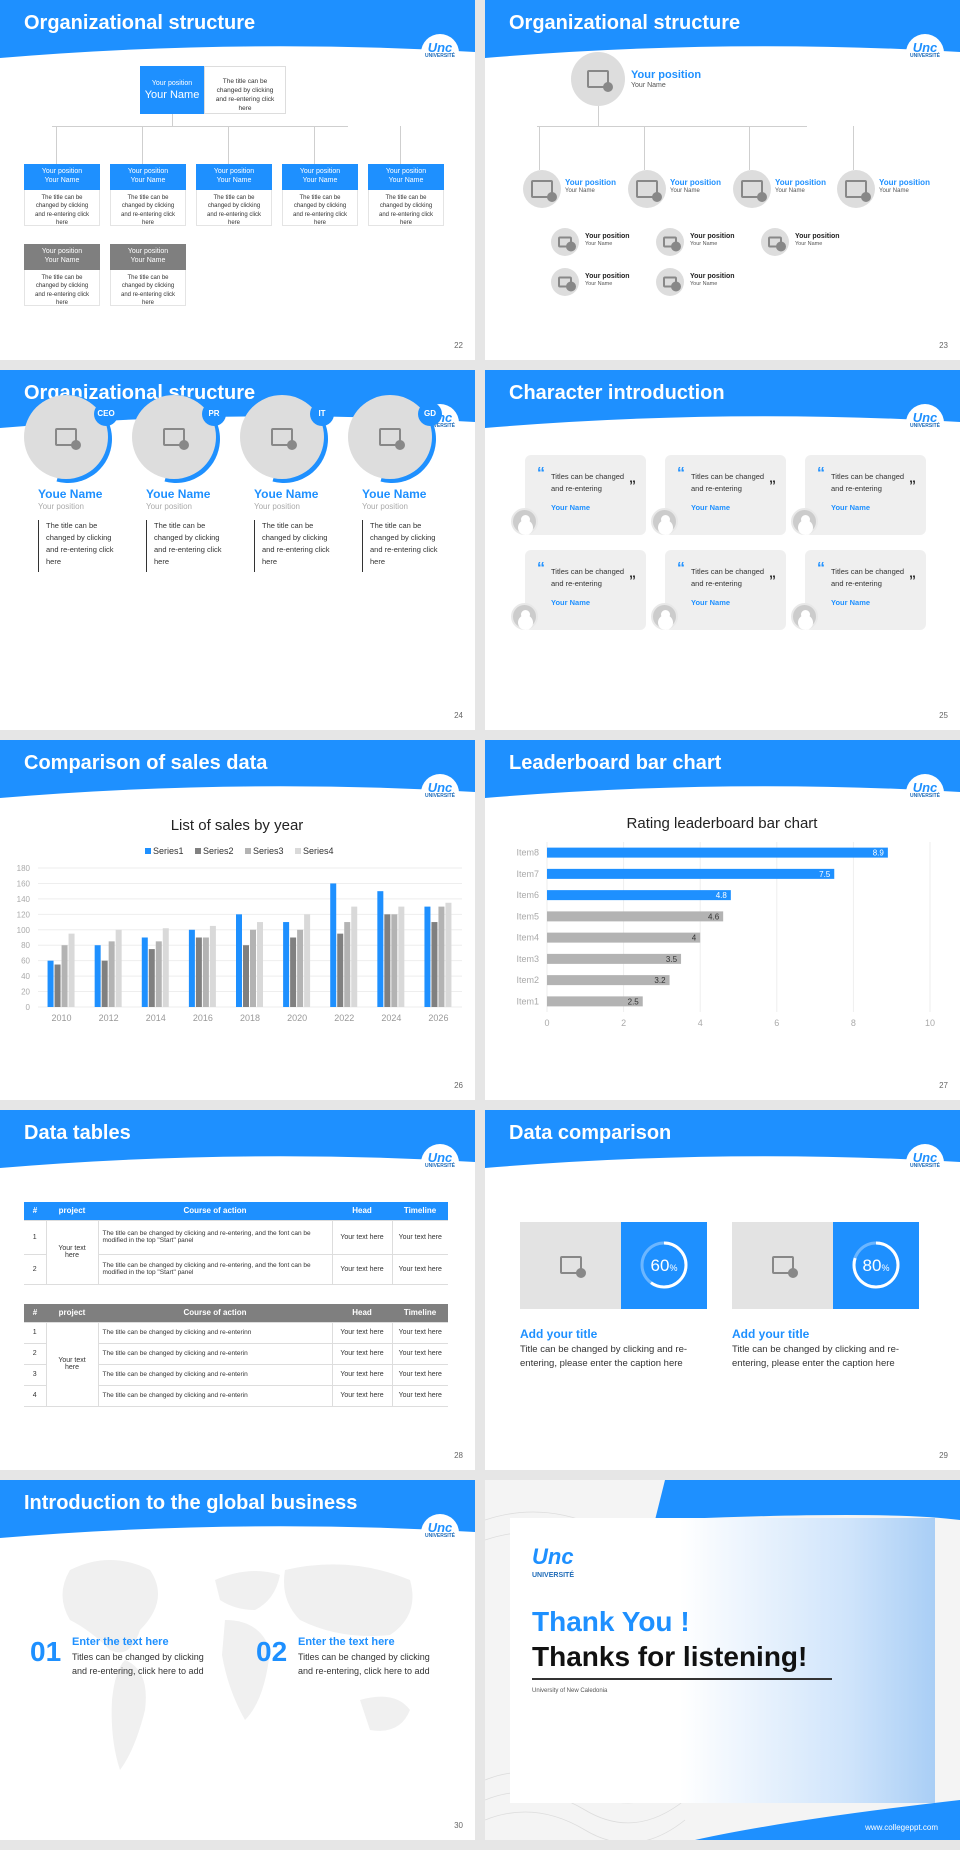 Image resolution: width=960 pixels, height=1850 pixels. I want to click on website-link: www.collegeppt.com, so click(901, 1827).